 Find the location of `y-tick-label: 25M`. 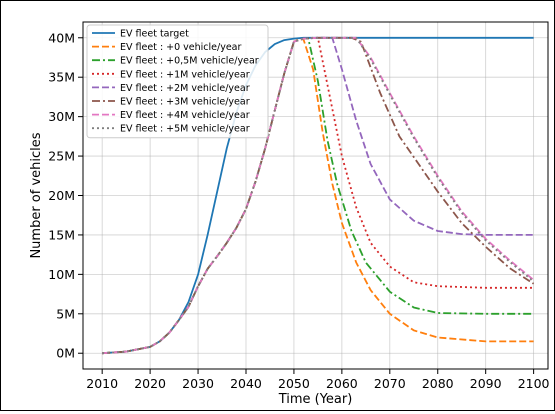

y-tick-label: 25M is located at coordinates (61, 156).